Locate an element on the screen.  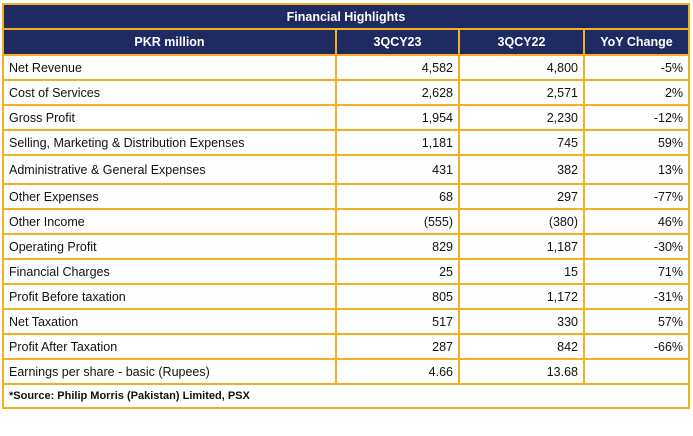
value-yoy: 71% is located at coordinates (636, 271).